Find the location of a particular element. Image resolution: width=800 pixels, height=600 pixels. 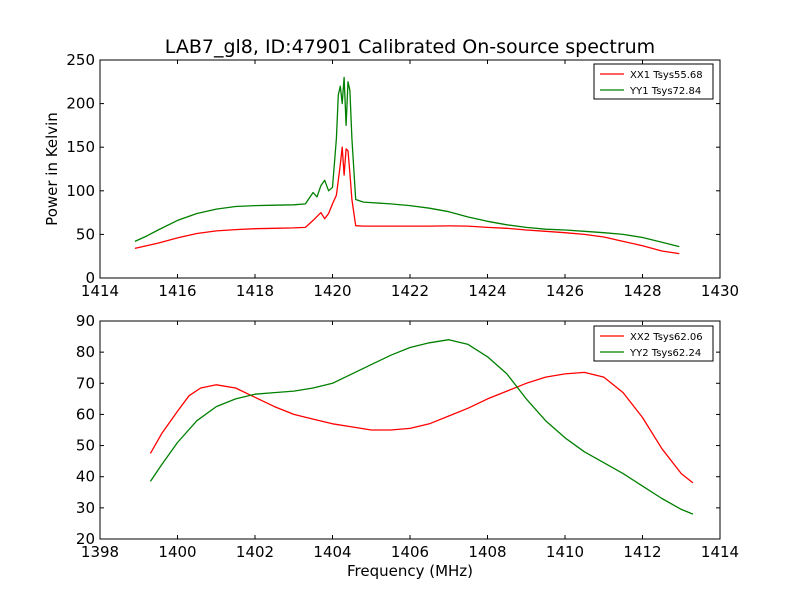

legend-entry-label: XX2 Tsys62.06 is located at coordinates (666, 337).